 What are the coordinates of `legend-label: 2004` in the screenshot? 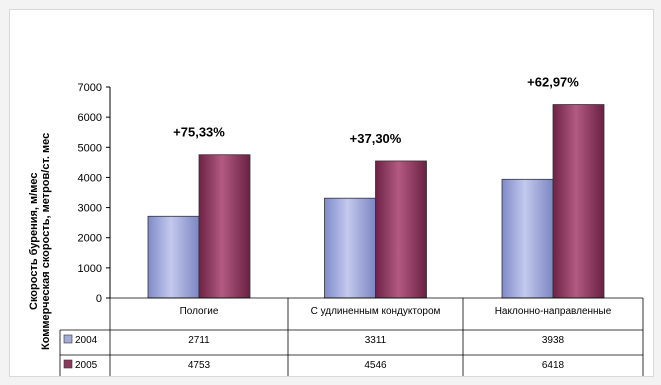 It's located at (86, 340).